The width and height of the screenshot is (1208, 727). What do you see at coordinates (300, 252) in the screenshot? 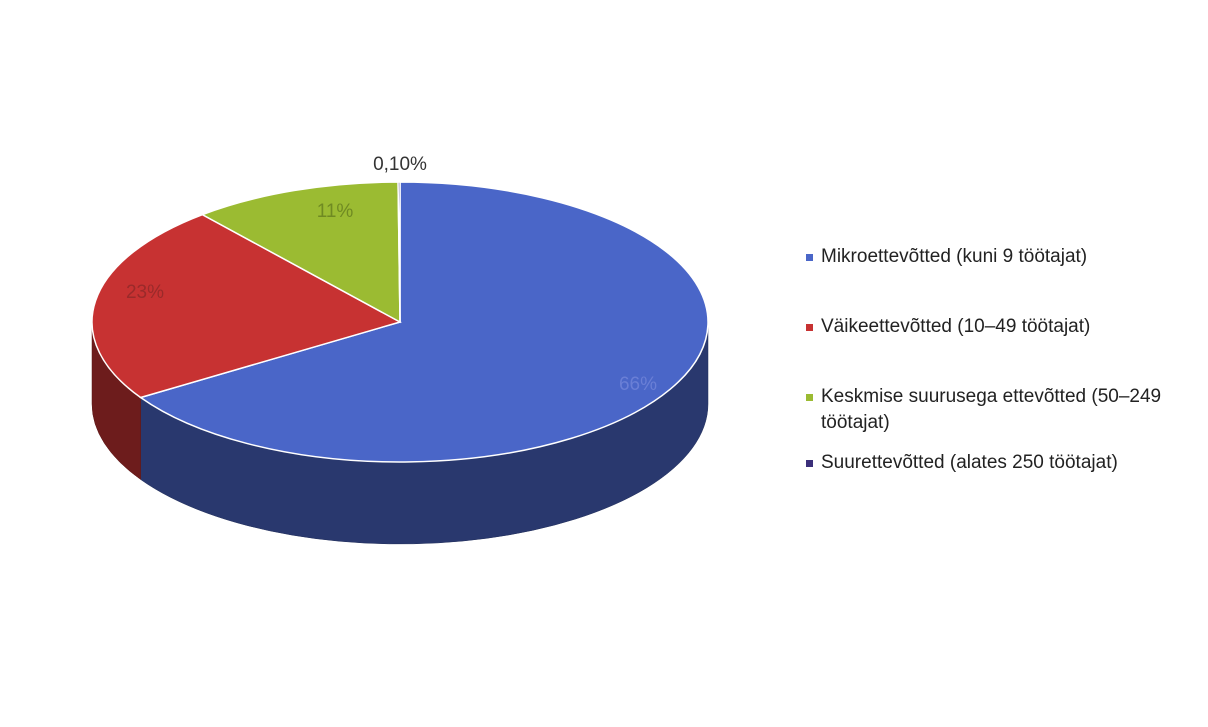
I see `pie-slice-medium` at bounding box center [300, 252].